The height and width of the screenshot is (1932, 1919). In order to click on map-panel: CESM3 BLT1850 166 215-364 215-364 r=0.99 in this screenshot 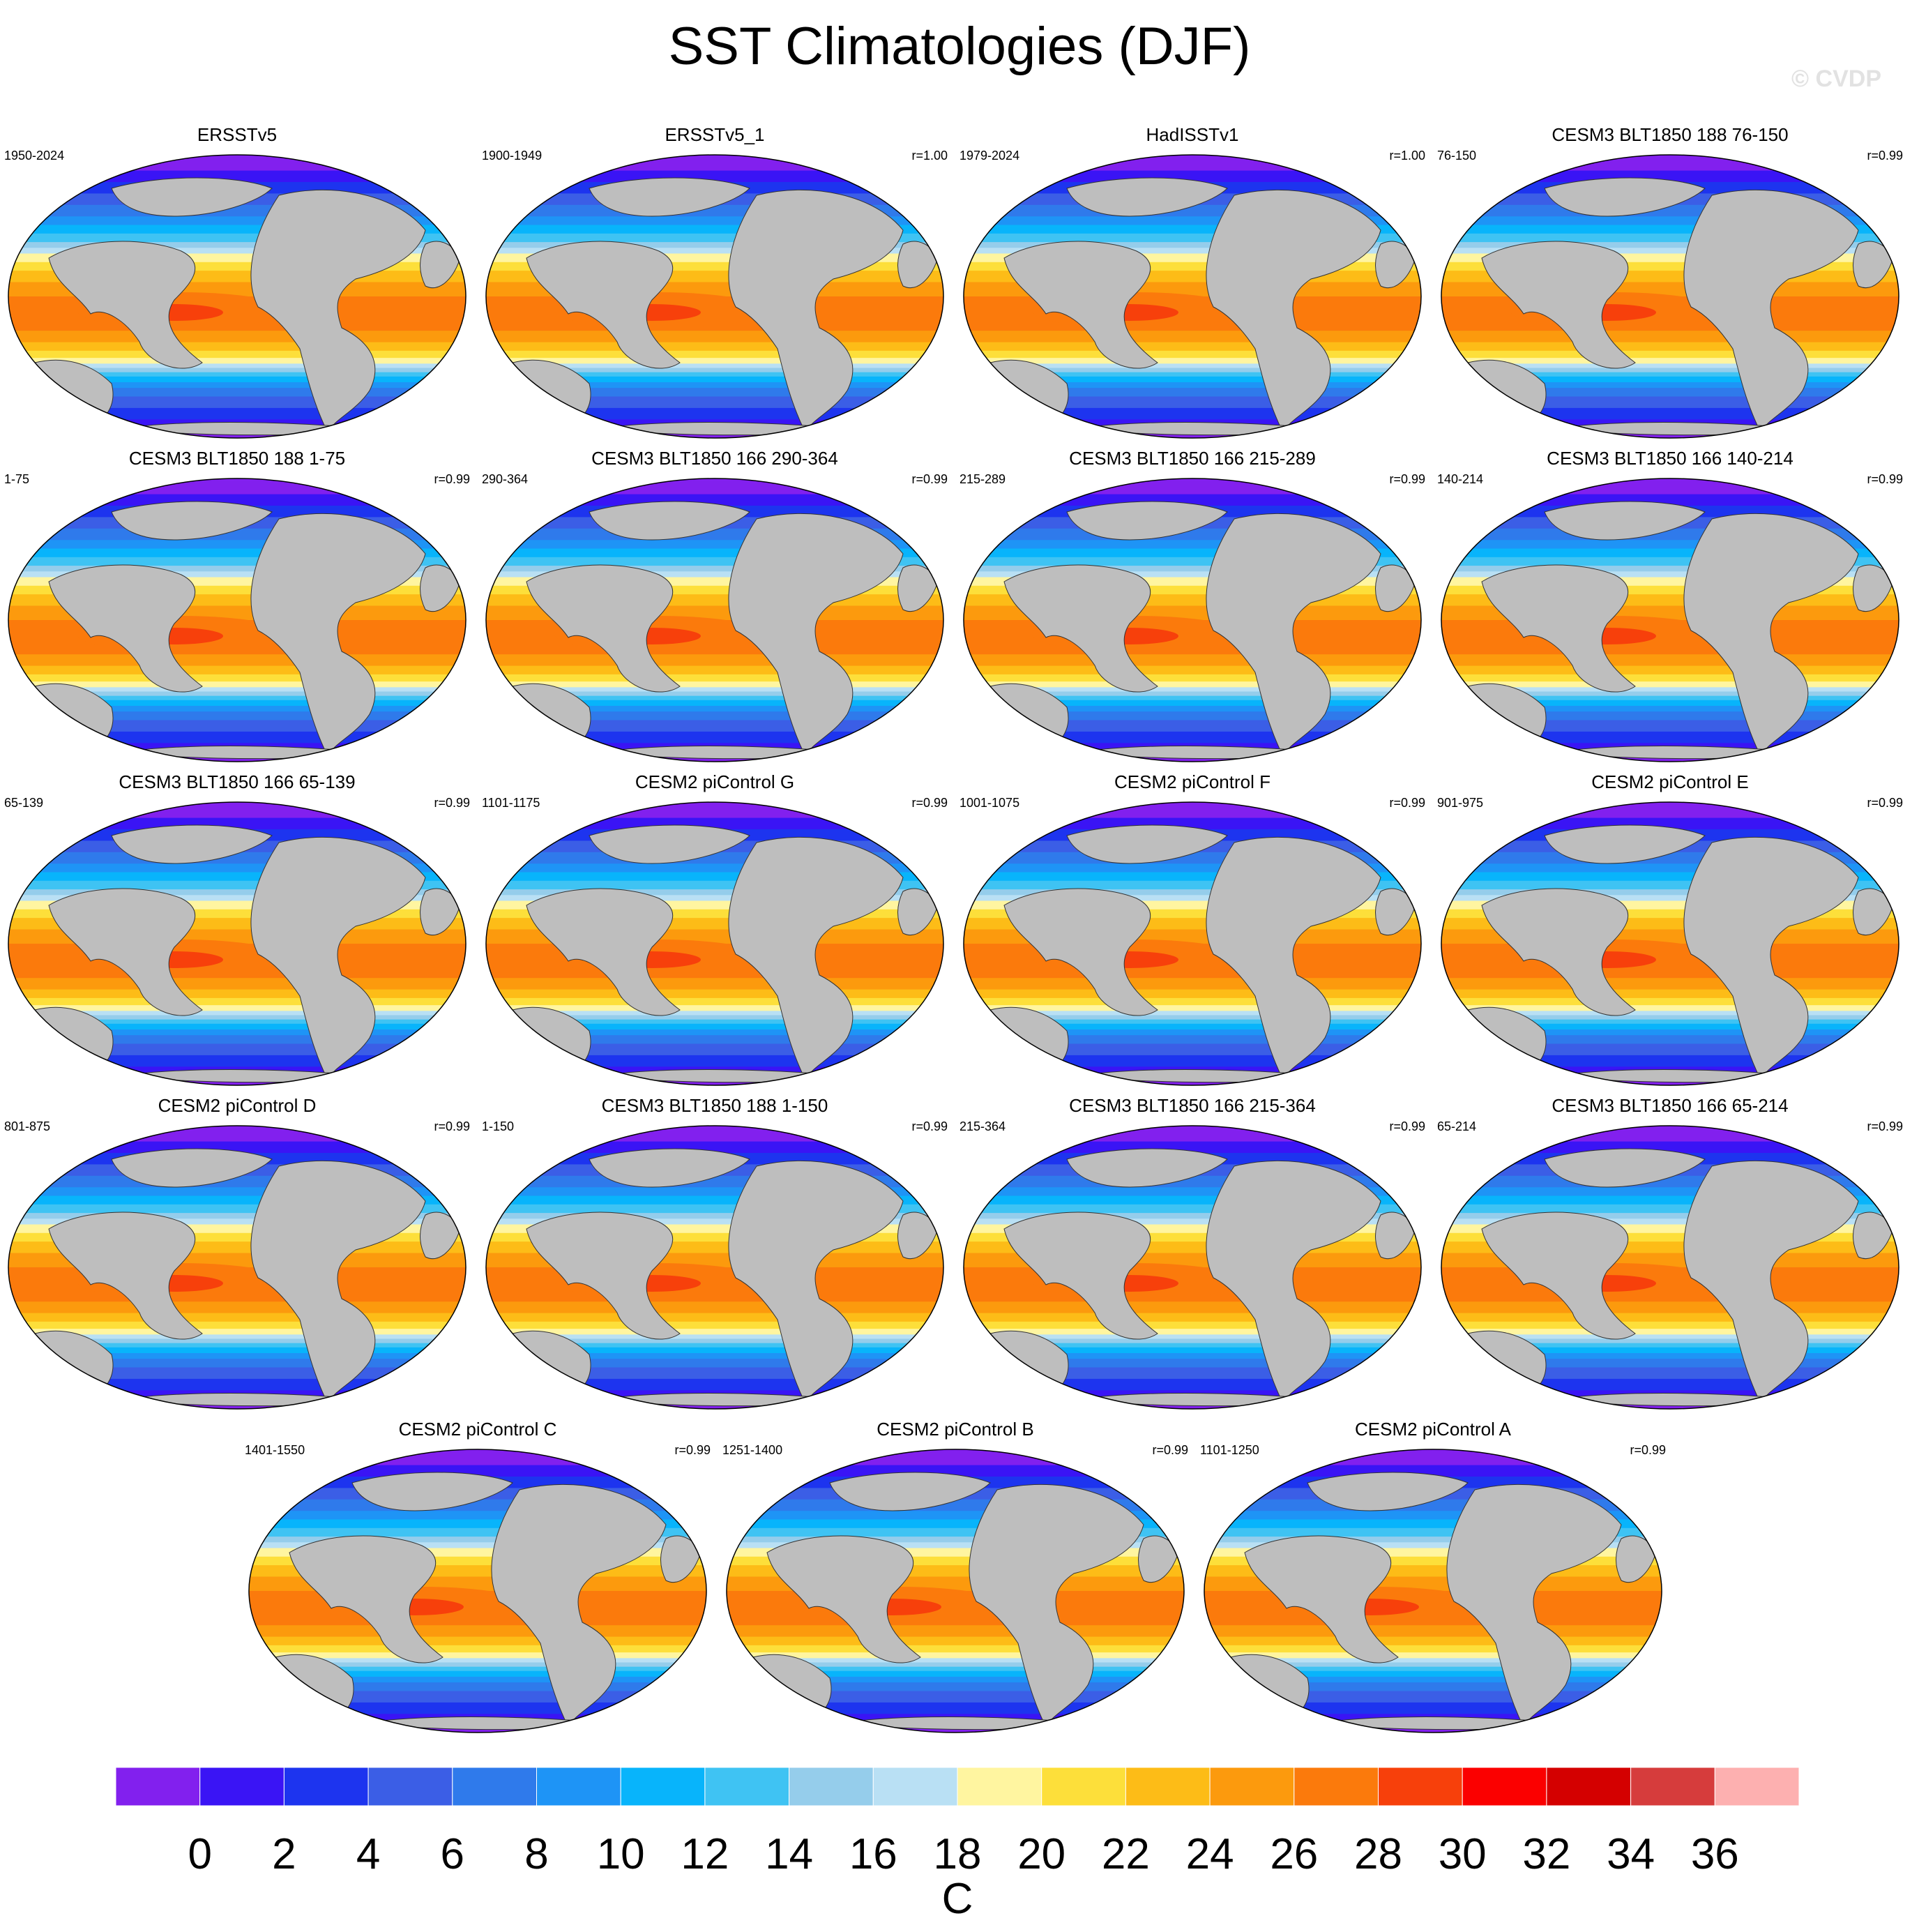, I will do `click(1192, 1262)`.